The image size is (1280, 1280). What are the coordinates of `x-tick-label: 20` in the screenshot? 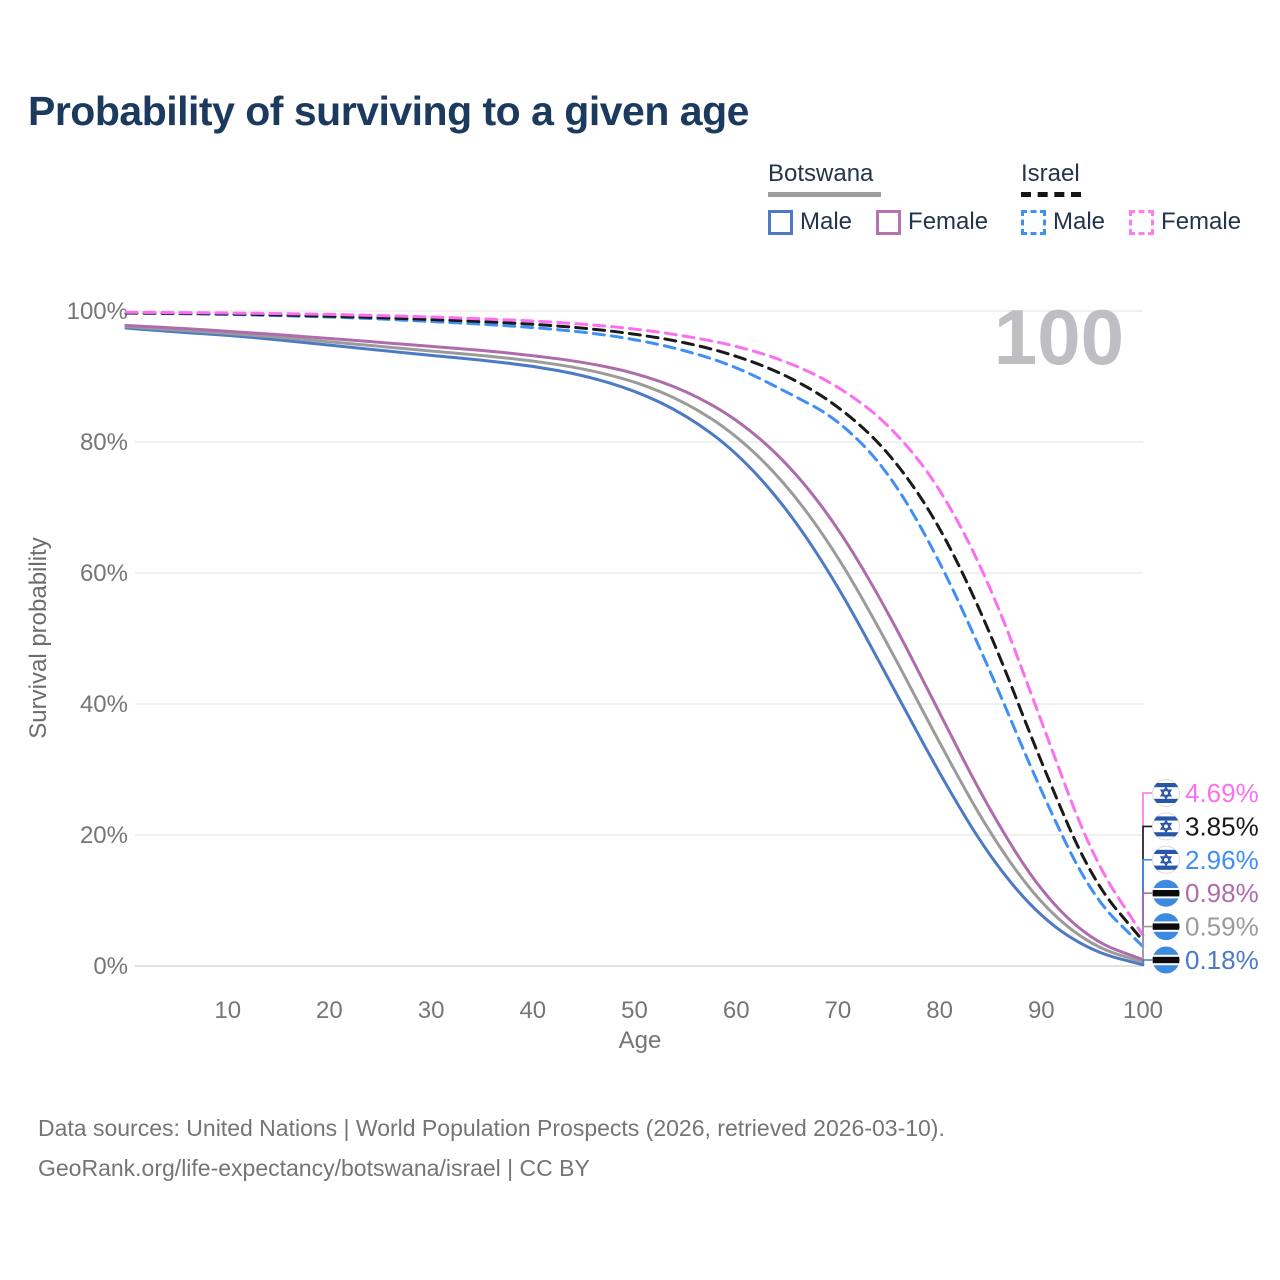 It's located at (329, 1010).